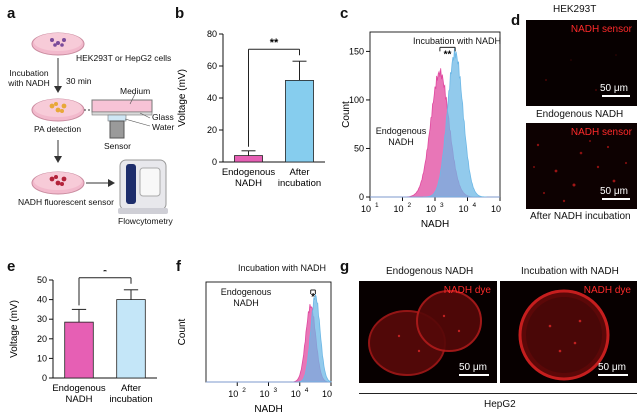 This screenshot has width=639, height=414. What do you see at coordinates (42, 319) in the screenshot?
I see `y-tick-label: 30` at bounding box center [42, 319].